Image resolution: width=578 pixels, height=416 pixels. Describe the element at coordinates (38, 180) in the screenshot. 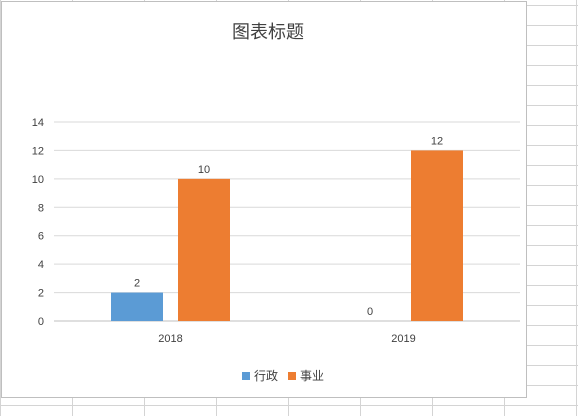

I see `y-tick-label: 10` at that location.